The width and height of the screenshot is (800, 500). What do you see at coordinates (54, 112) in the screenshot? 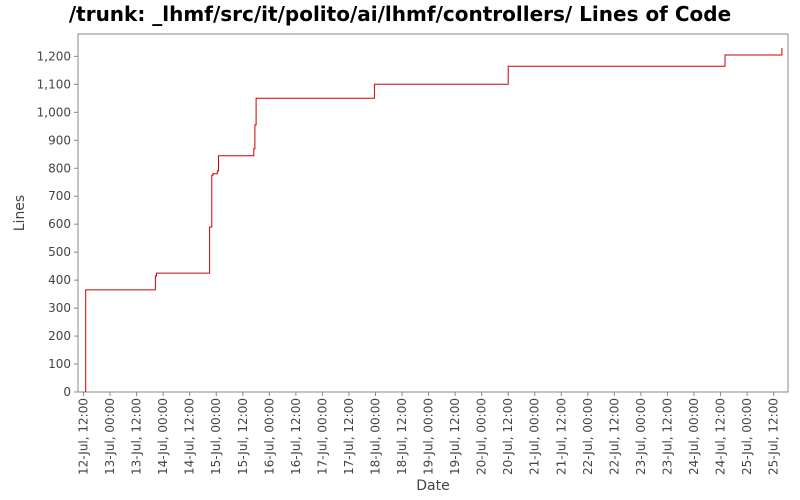
I see `y-tick-label: 1,000` at bounding box center [54, 112].